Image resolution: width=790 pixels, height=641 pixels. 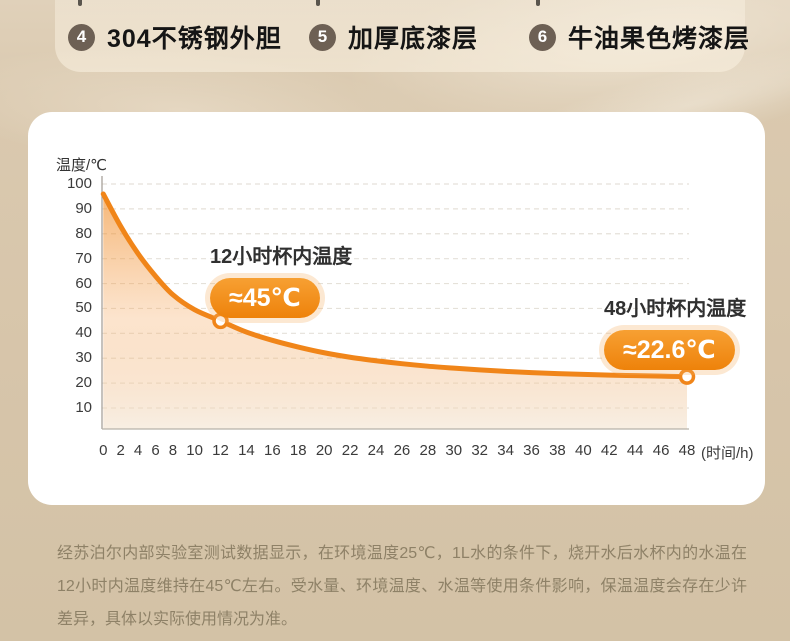 I want to click on y-tick-label: 20, so click(x=83, y=383).